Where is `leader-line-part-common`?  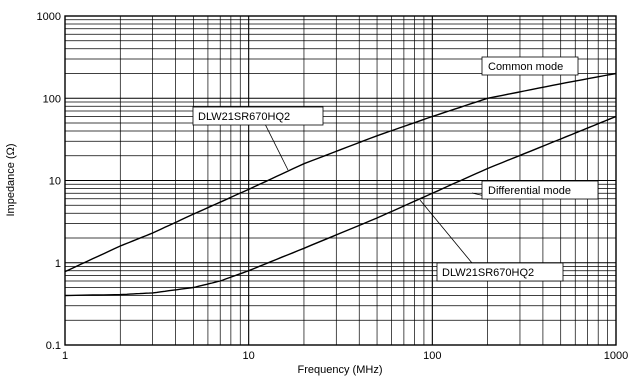 leader-line-part-common is located at coordinates (276, 147).